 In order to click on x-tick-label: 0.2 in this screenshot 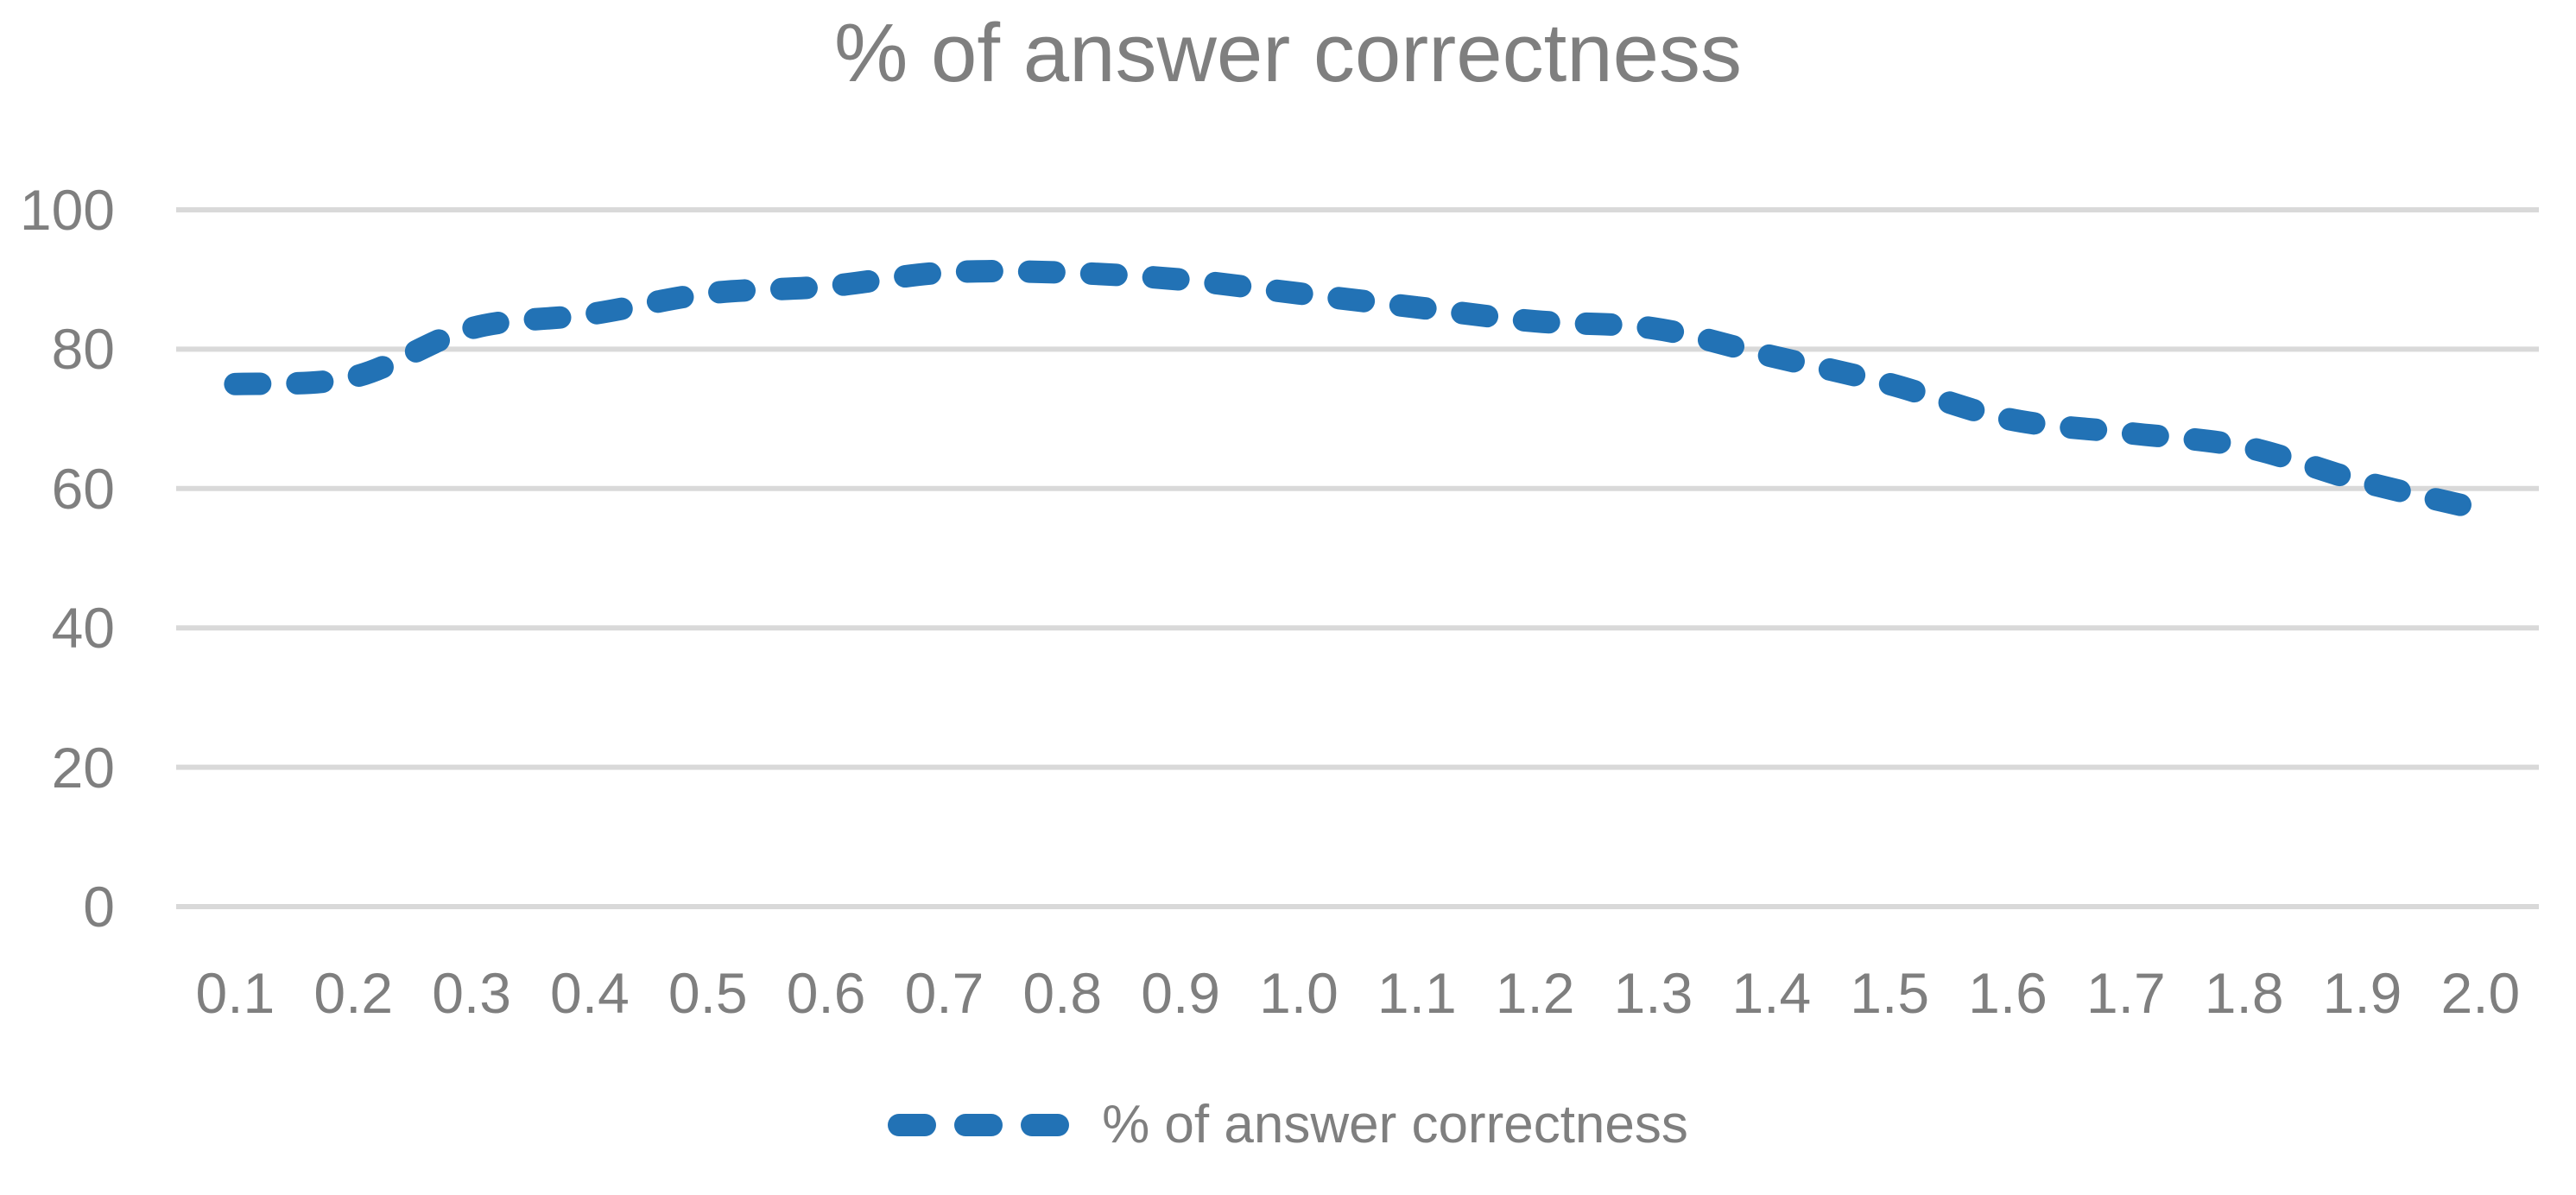, I will do `click(353, 993)`.